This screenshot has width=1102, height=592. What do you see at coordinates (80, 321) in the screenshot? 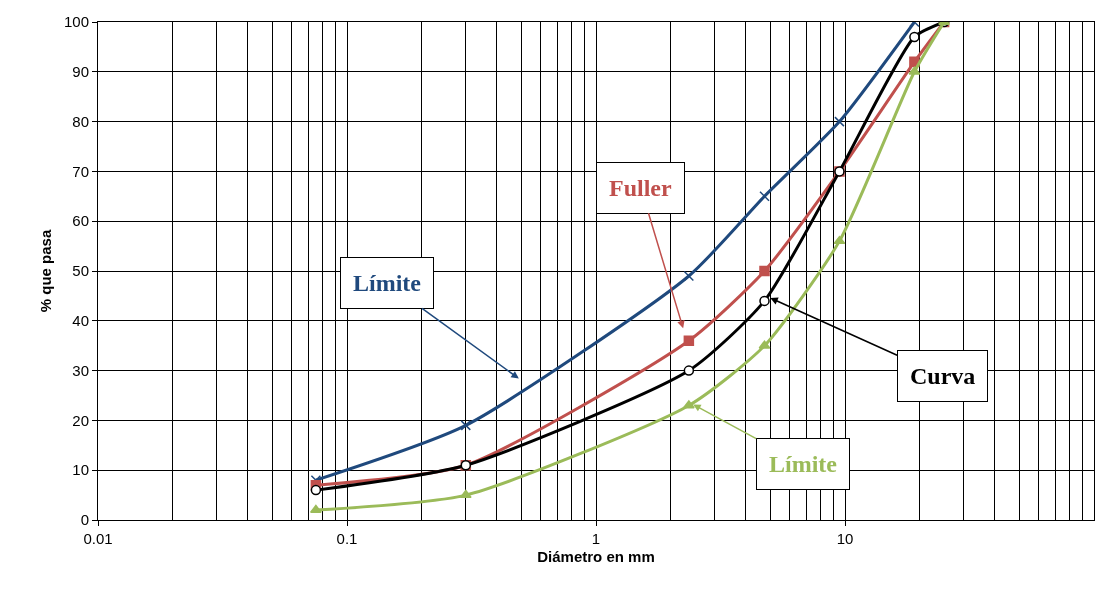
I see `y-tick-label: 40` at bounding box center [80, 321].